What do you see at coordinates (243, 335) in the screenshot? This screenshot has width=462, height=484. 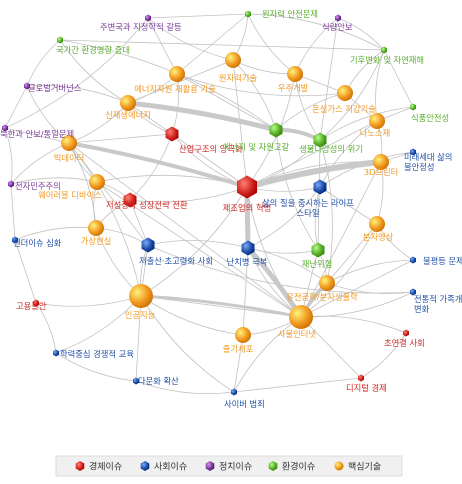 I see `stemcell-node` at bounding box center [243, 335].